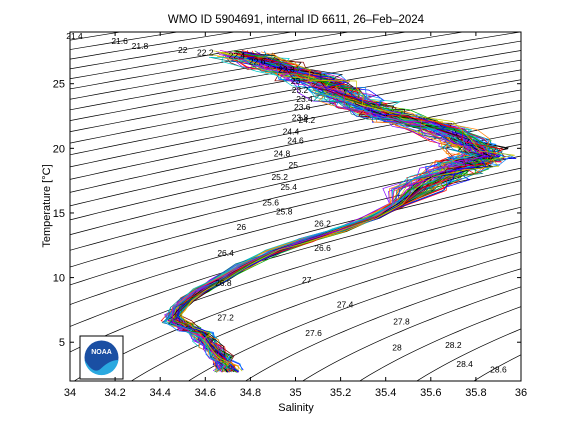  What do you see at coordinates (282, 154) in the screenshot?
I see `contour-label: 24.8` at bounding box center [282, 154].